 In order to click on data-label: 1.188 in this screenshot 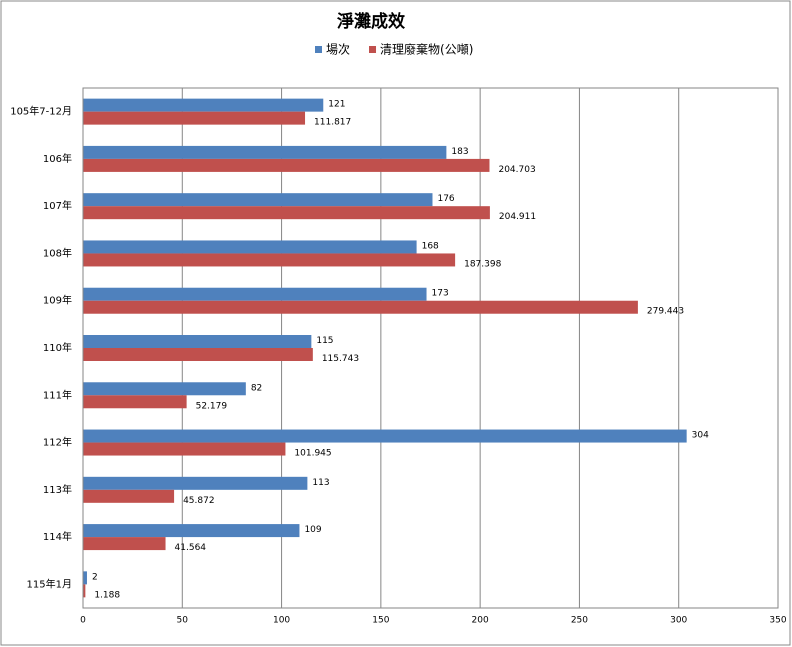, I will do `click(107, 595)`.